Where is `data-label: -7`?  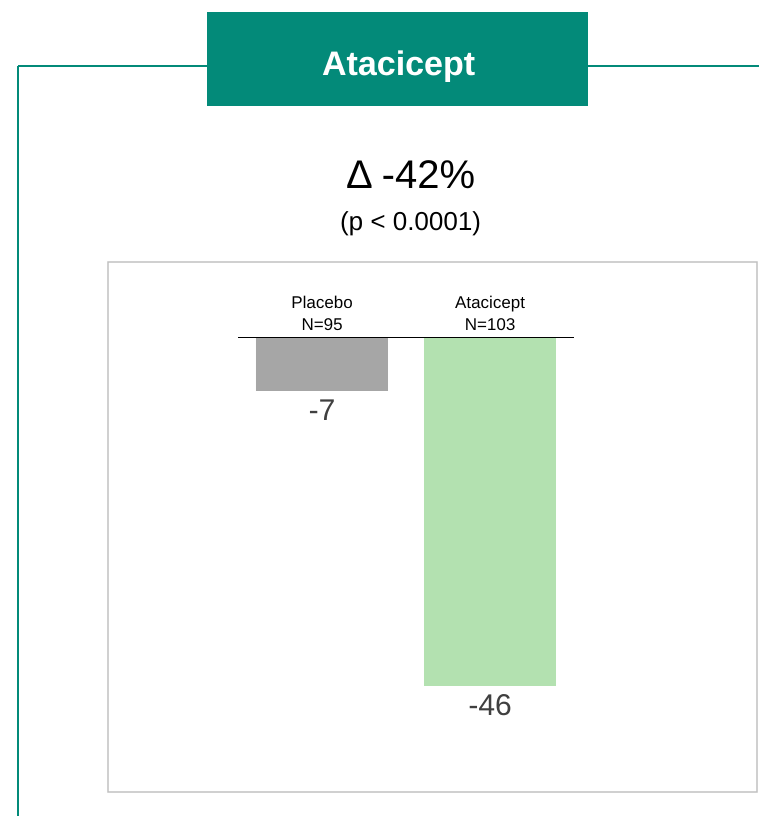 data-label: -7 is located at coordinates (322, 410).